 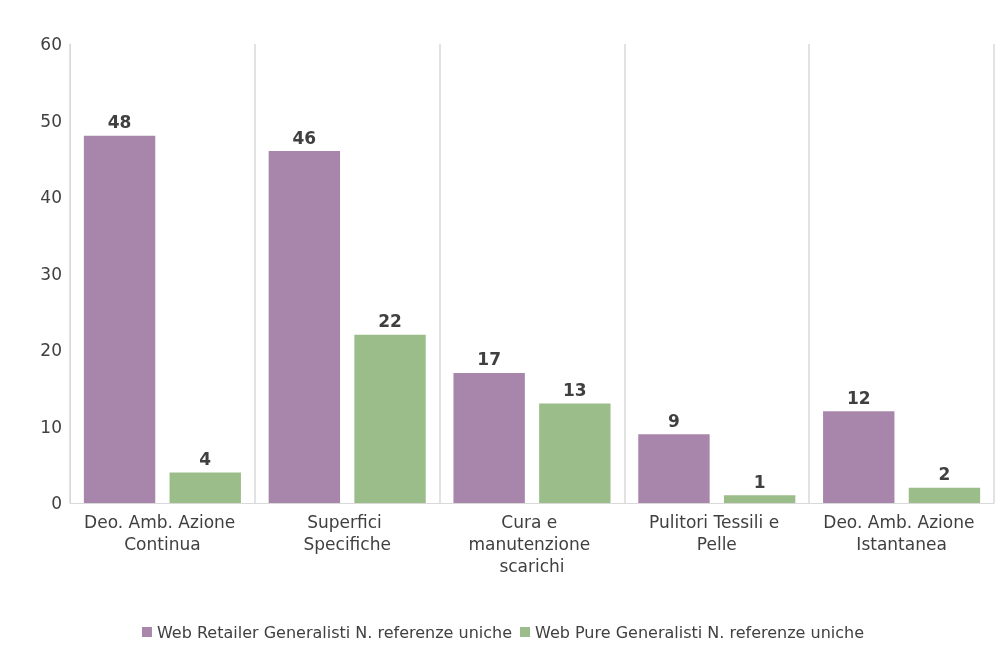 What do you see at coordinates (858, 397) in the screenshot?
I see `data-label: 12` at bounding box center [858, 397].